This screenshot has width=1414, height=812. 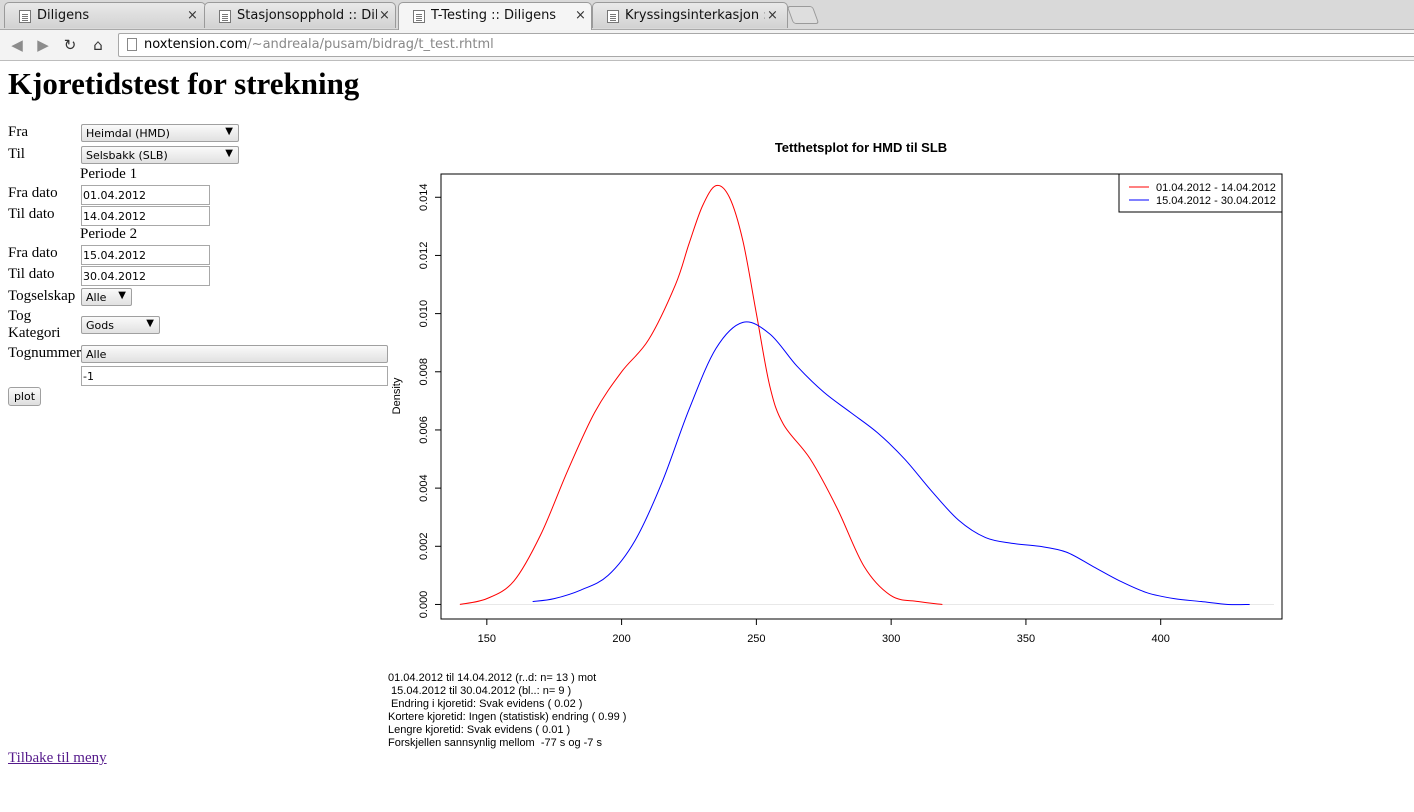 What do you see at coordinates (424, 198) in the screenshot?
I see `y-tick-label: 0.014` at bounding box center [424, 198].